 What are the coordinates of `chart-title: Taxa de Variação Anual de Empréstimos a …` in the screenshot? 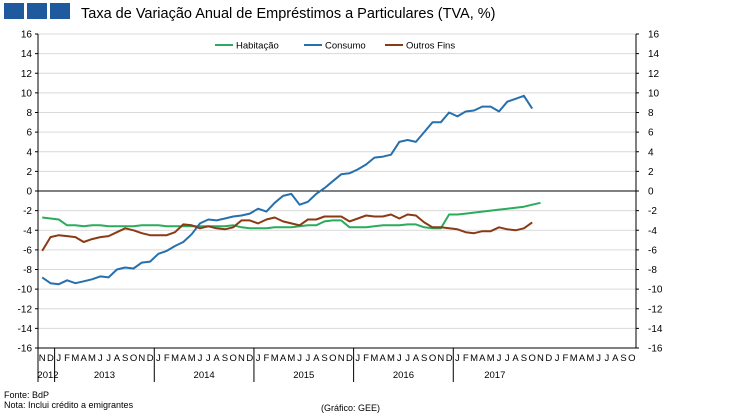 It's located at (288, 14).